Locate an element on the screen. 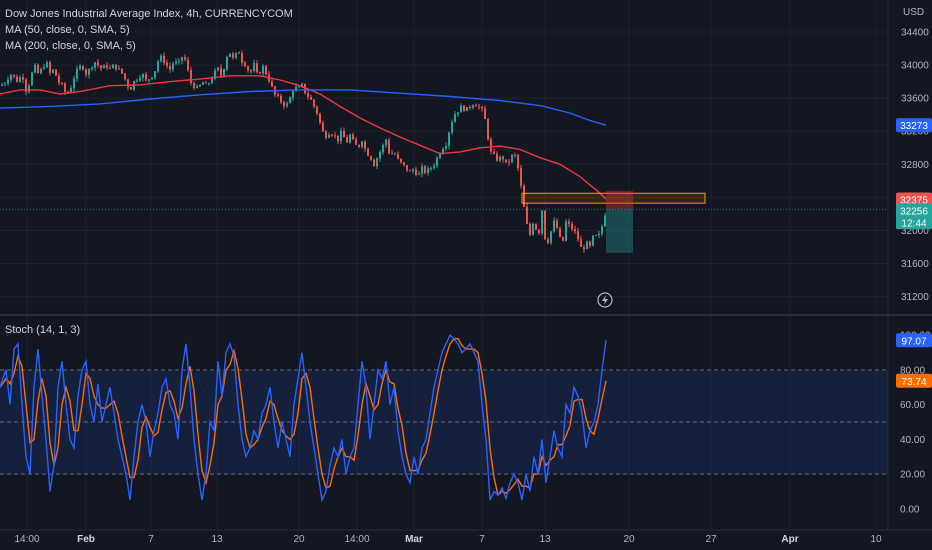 The height and width of the screenshot is (550, 932). last-price-badge-text: 12:44 is located at coordinates (913, 223).